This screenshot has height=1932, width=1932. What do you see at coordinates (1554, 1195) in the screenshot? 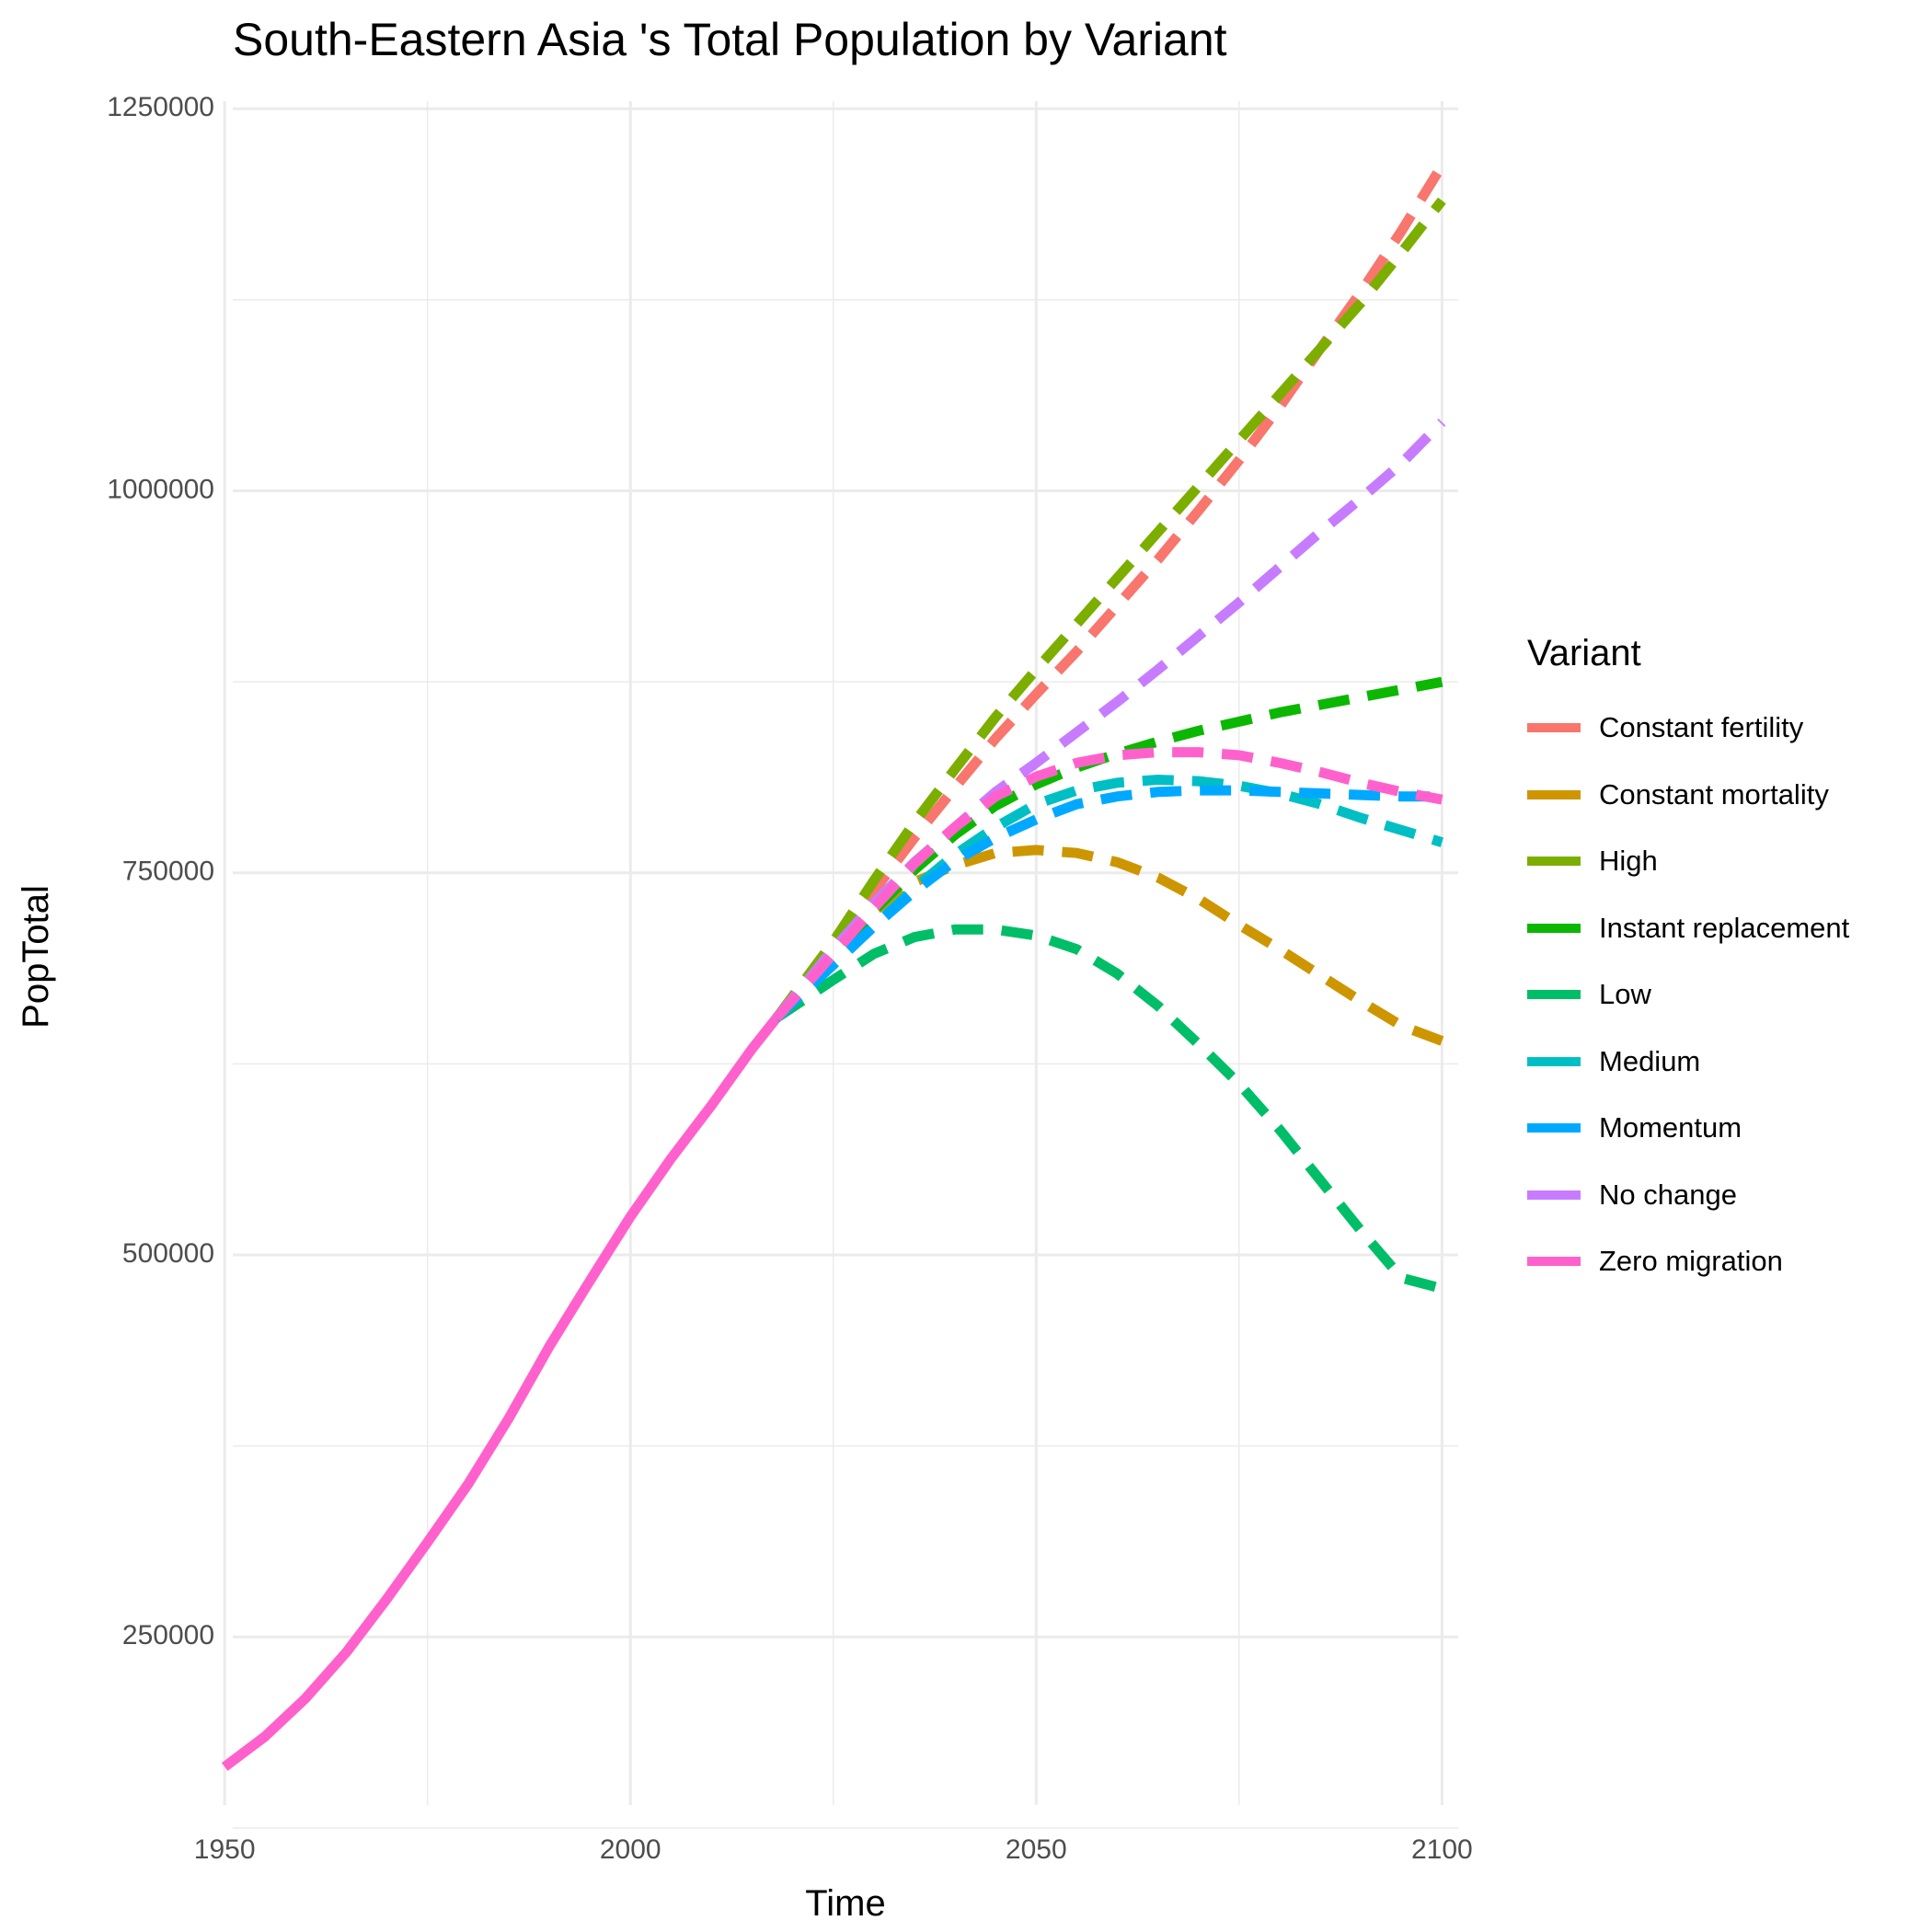
I see `legend-key-no-change` at bounding box center [1554, 1195].